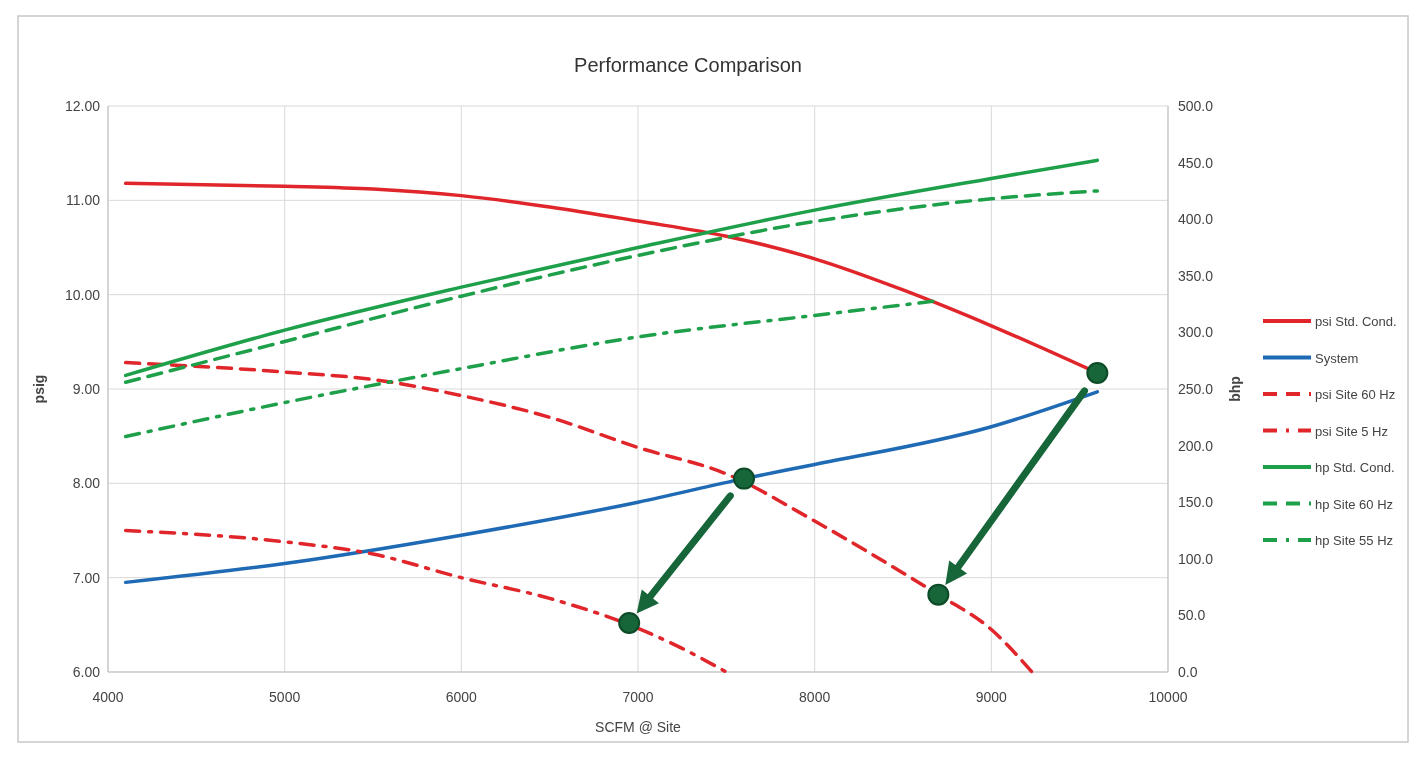  Describe the element at coordinates (1196, 389) in the screenshot. I see `y2-tick-label: 250.0` at that location.